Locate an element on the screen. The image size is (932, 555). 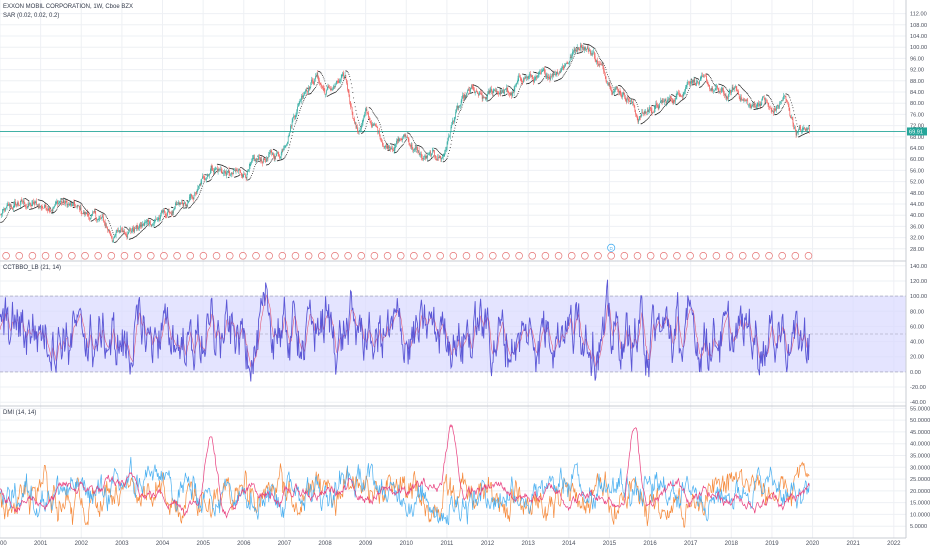
price-axis-tick-label: 28.00 is located at coordinates (917, 250).